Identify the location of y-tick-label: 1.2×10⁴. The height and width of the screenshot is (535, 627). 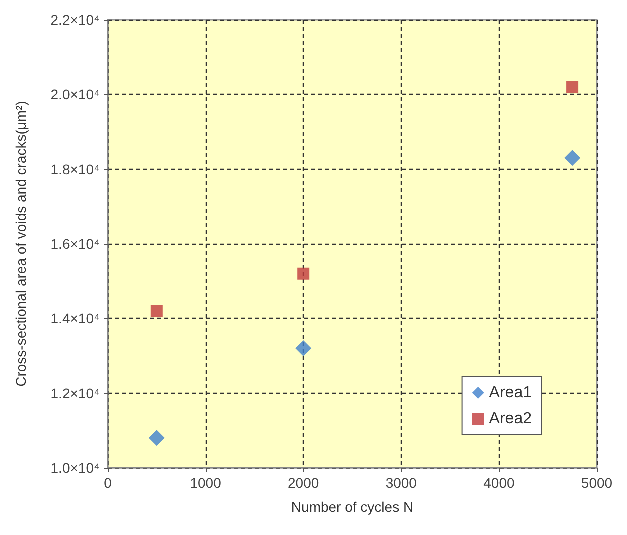
(75, 393).